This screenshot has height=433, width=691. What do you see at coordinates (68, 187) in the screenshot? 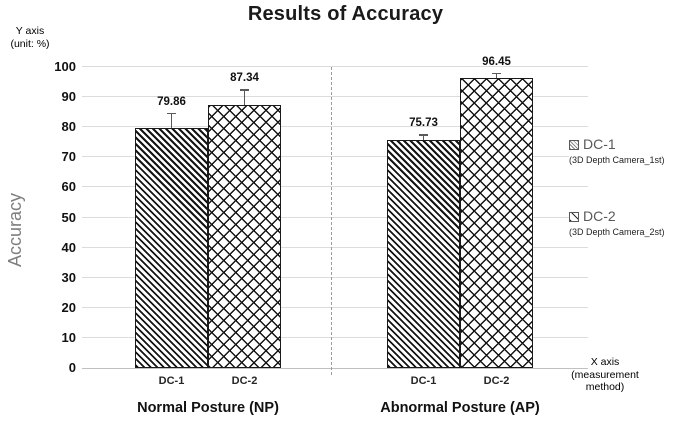
I see `y-tick-label-60: 60` at bounding box center [68, 187].